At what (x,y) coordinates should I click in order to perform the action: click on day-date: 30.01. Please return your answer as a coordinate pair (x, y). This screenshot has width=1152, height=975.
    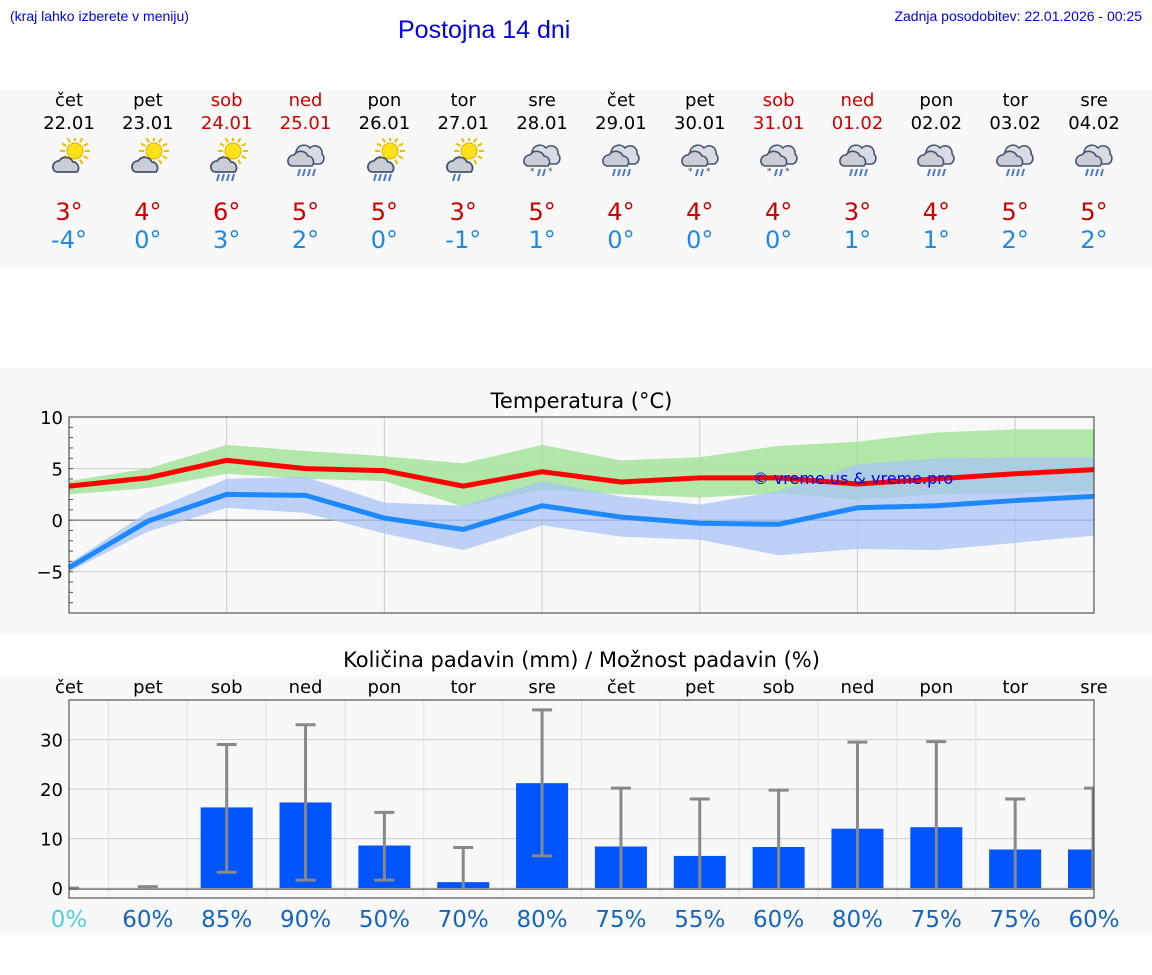
    Looking at the image, I should click on (700, 123).